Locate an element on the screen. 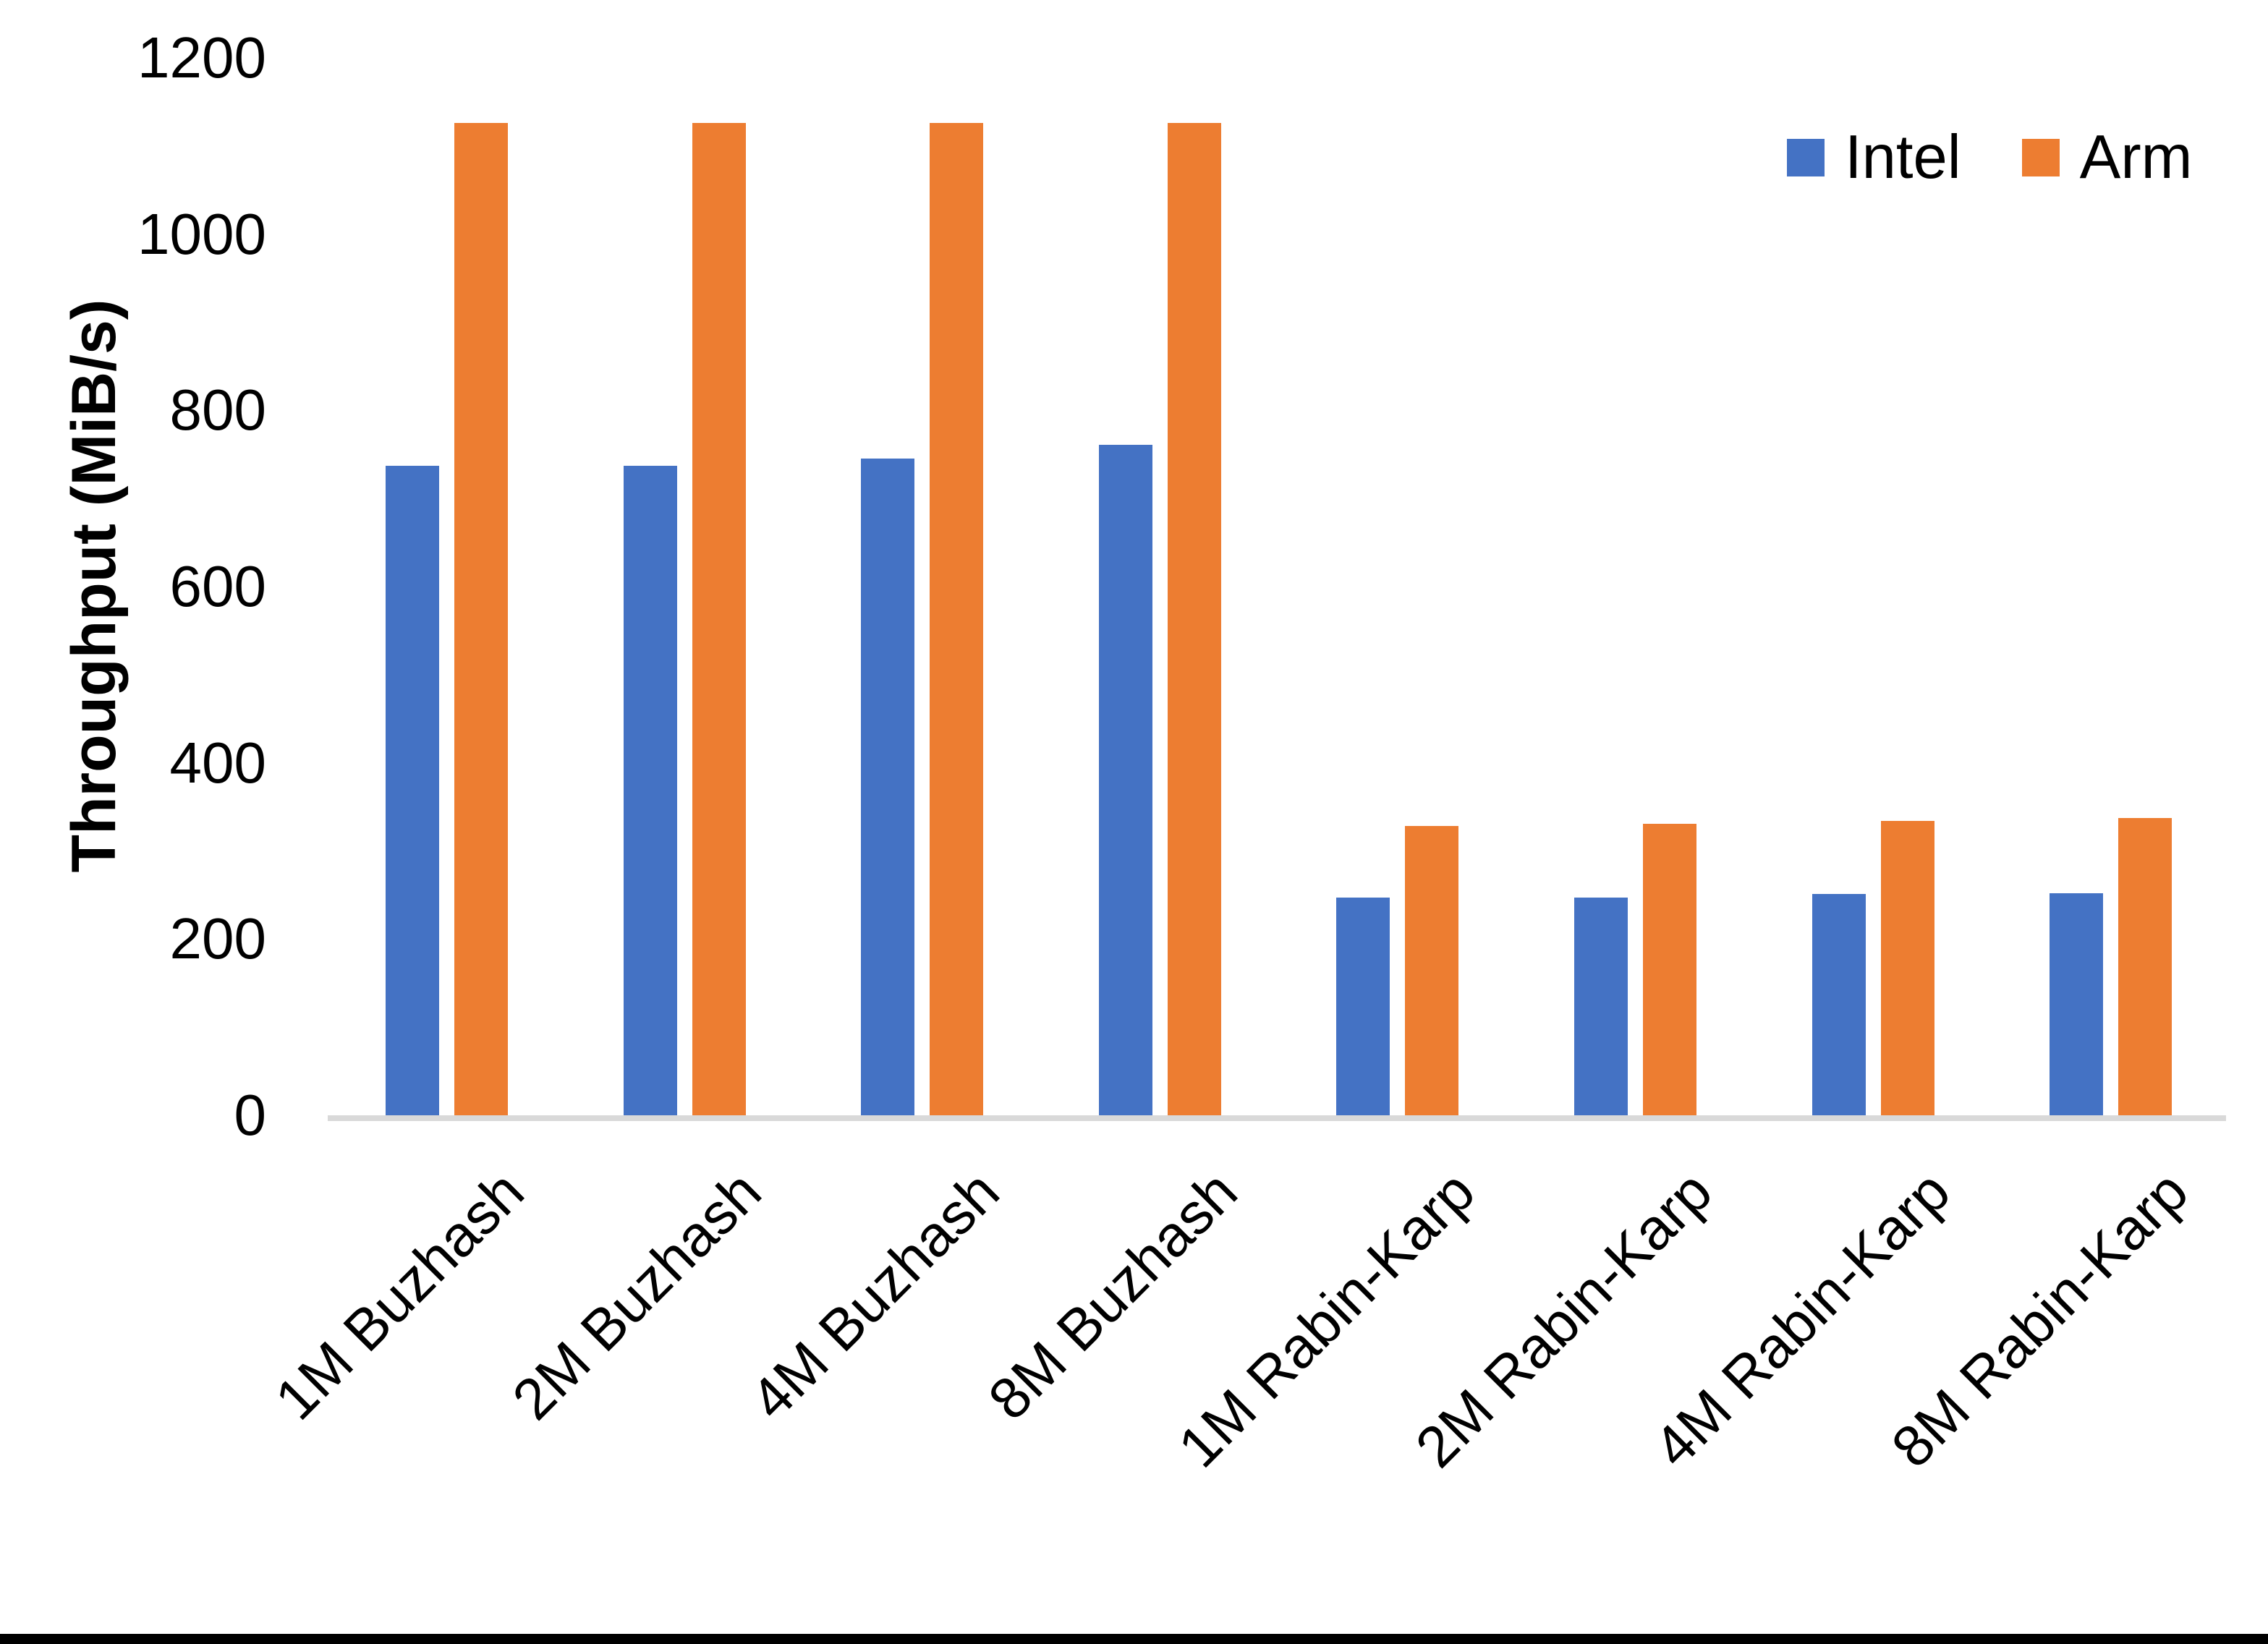  bar-intel-4m-rabin-karp is located at coordinates (1839, 1004).